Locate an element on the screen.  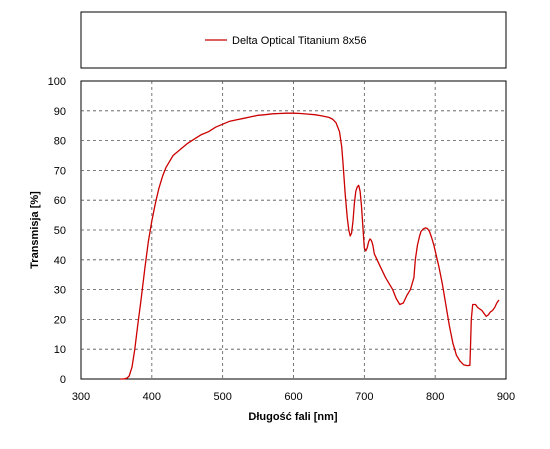
y-tick-labels: 0 10 20 30 40 50 60 70 80 90 100 is located at coordinates (57, 231).